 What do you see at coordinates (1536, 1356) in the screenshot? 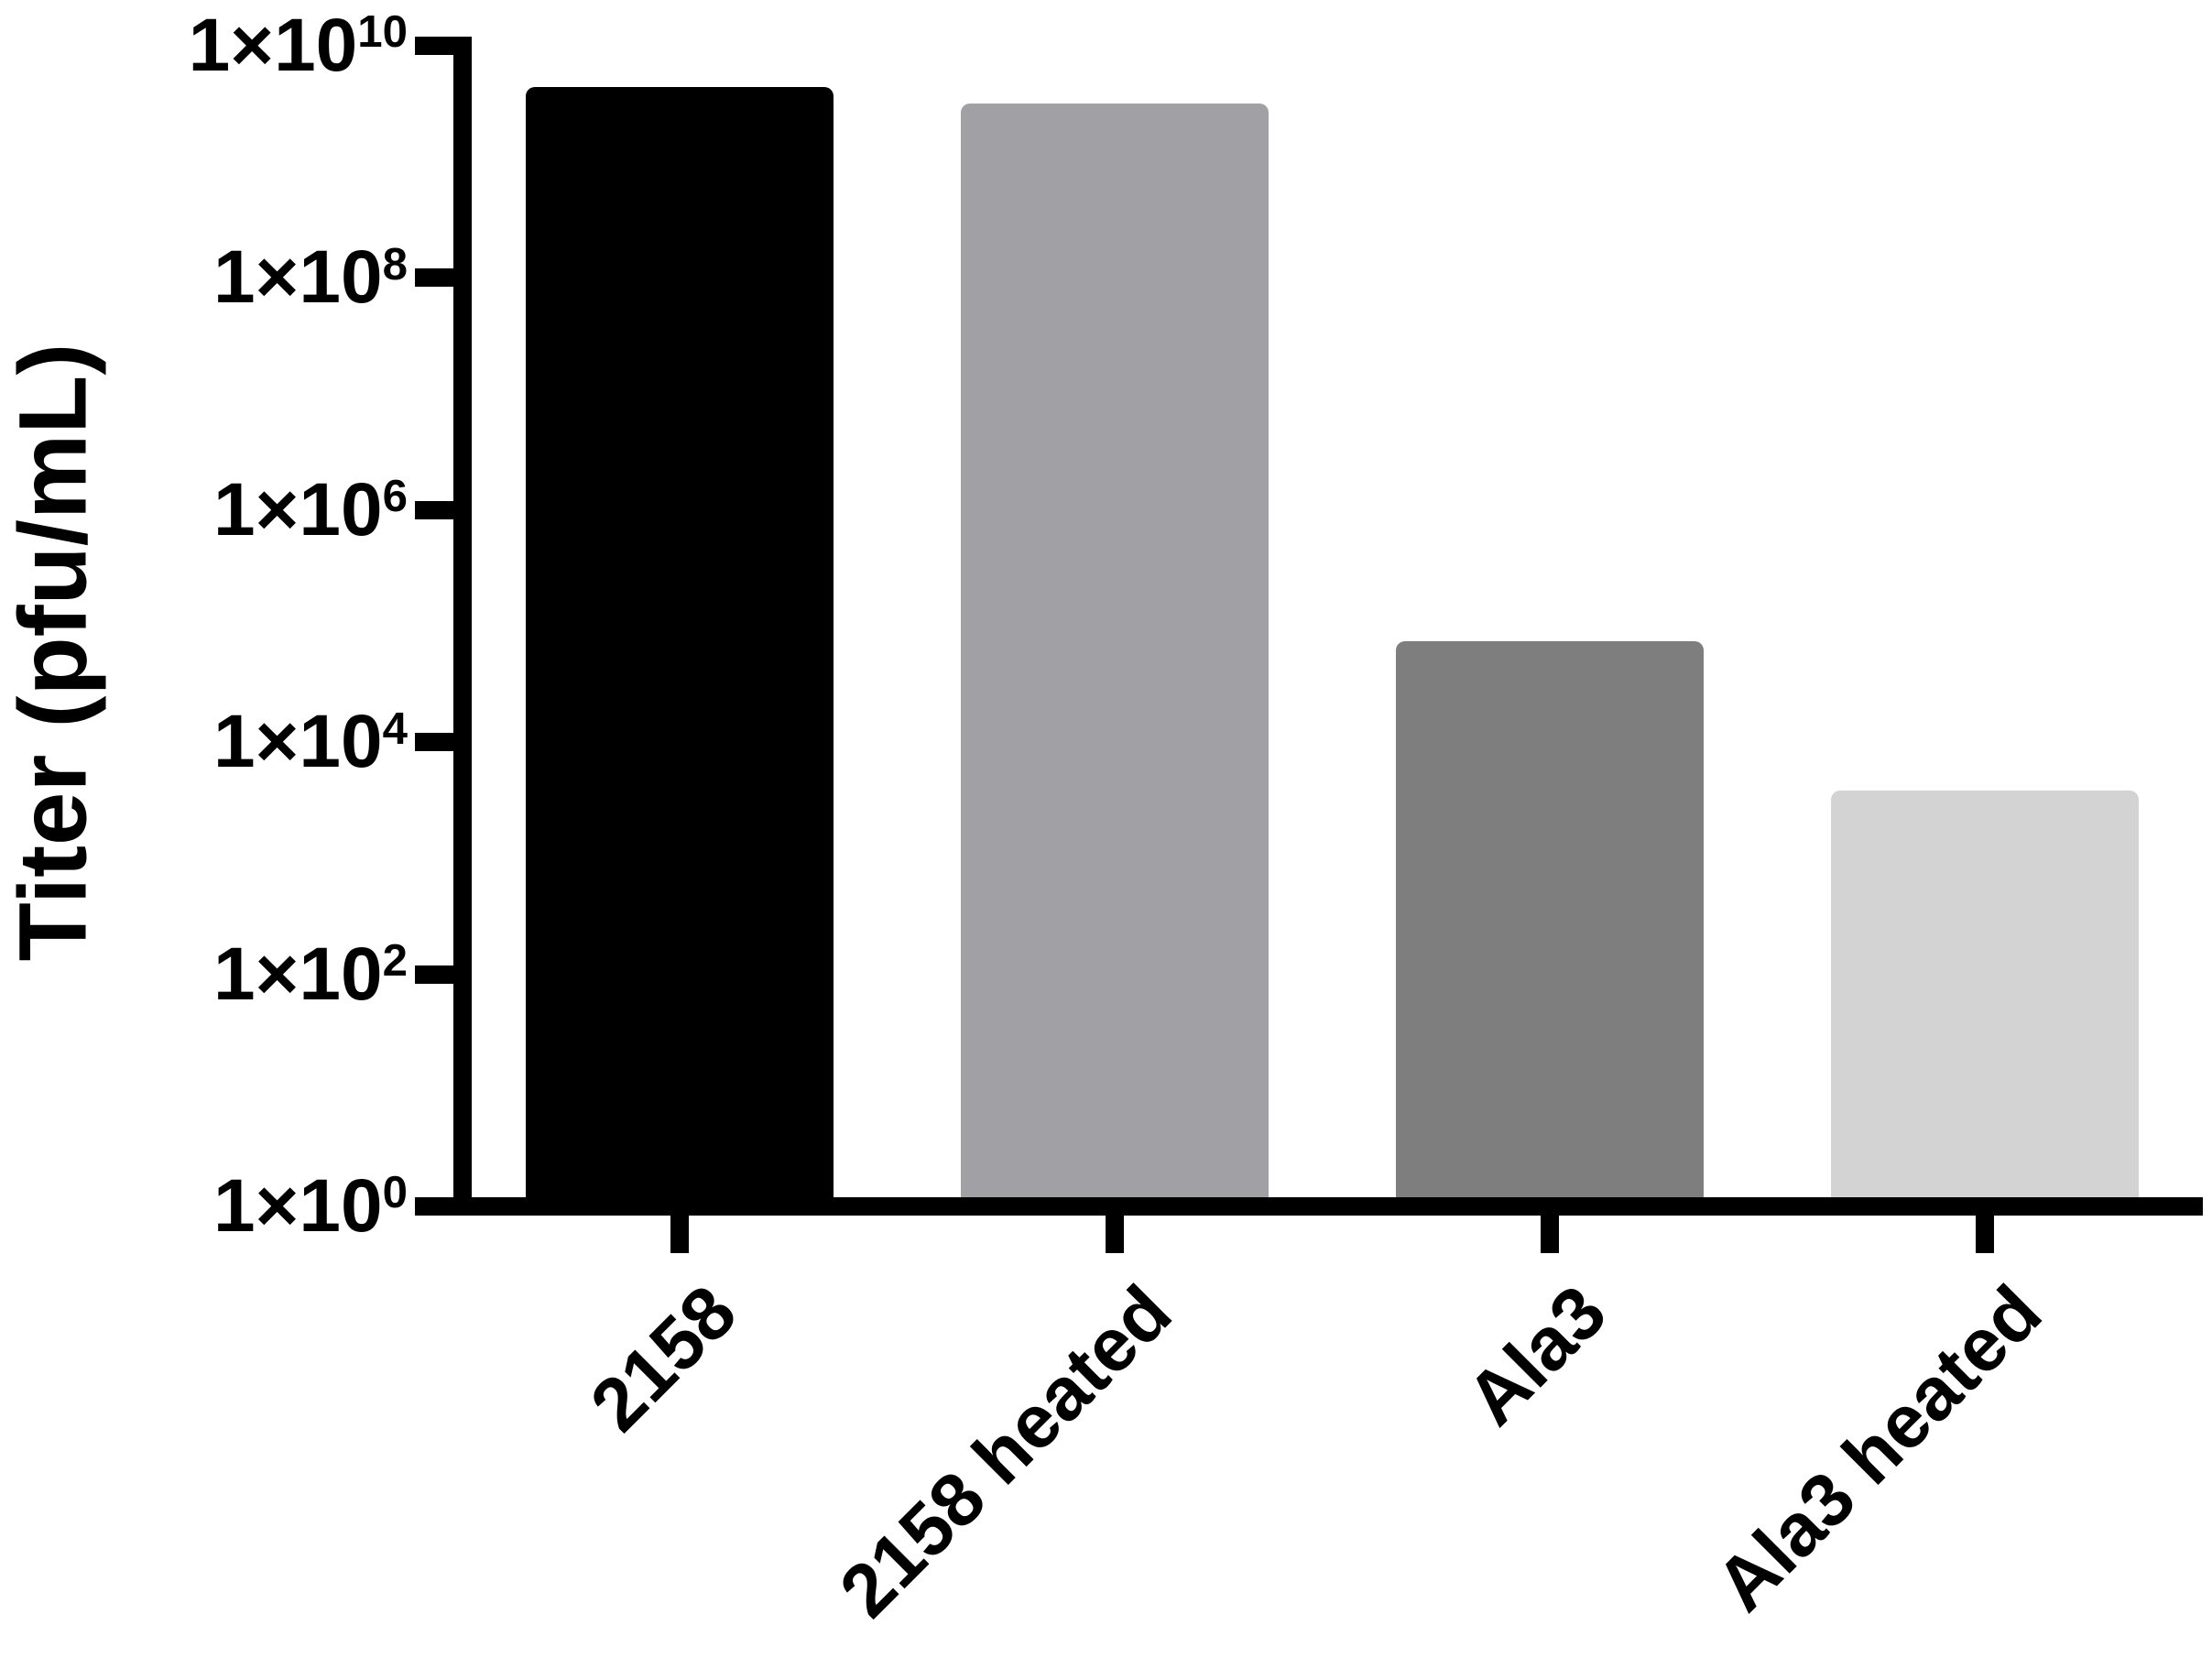
I see `x-tick-label-ala3: Ala3` at bounding box center [1536, 1356].